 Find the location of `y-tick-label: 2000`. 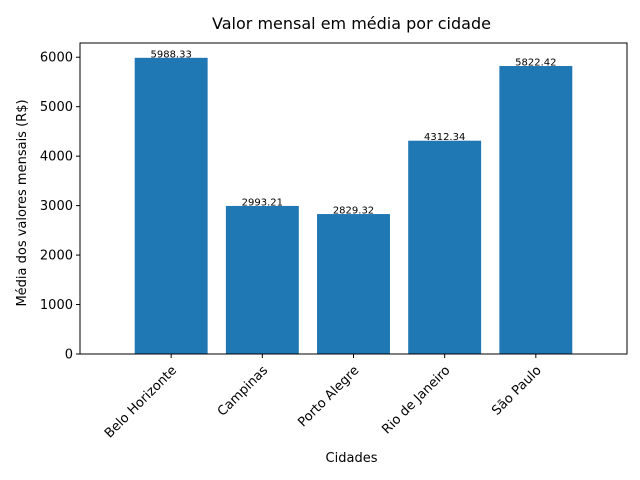

y-tick-label: 2000 is located at coordinates (56, 256).